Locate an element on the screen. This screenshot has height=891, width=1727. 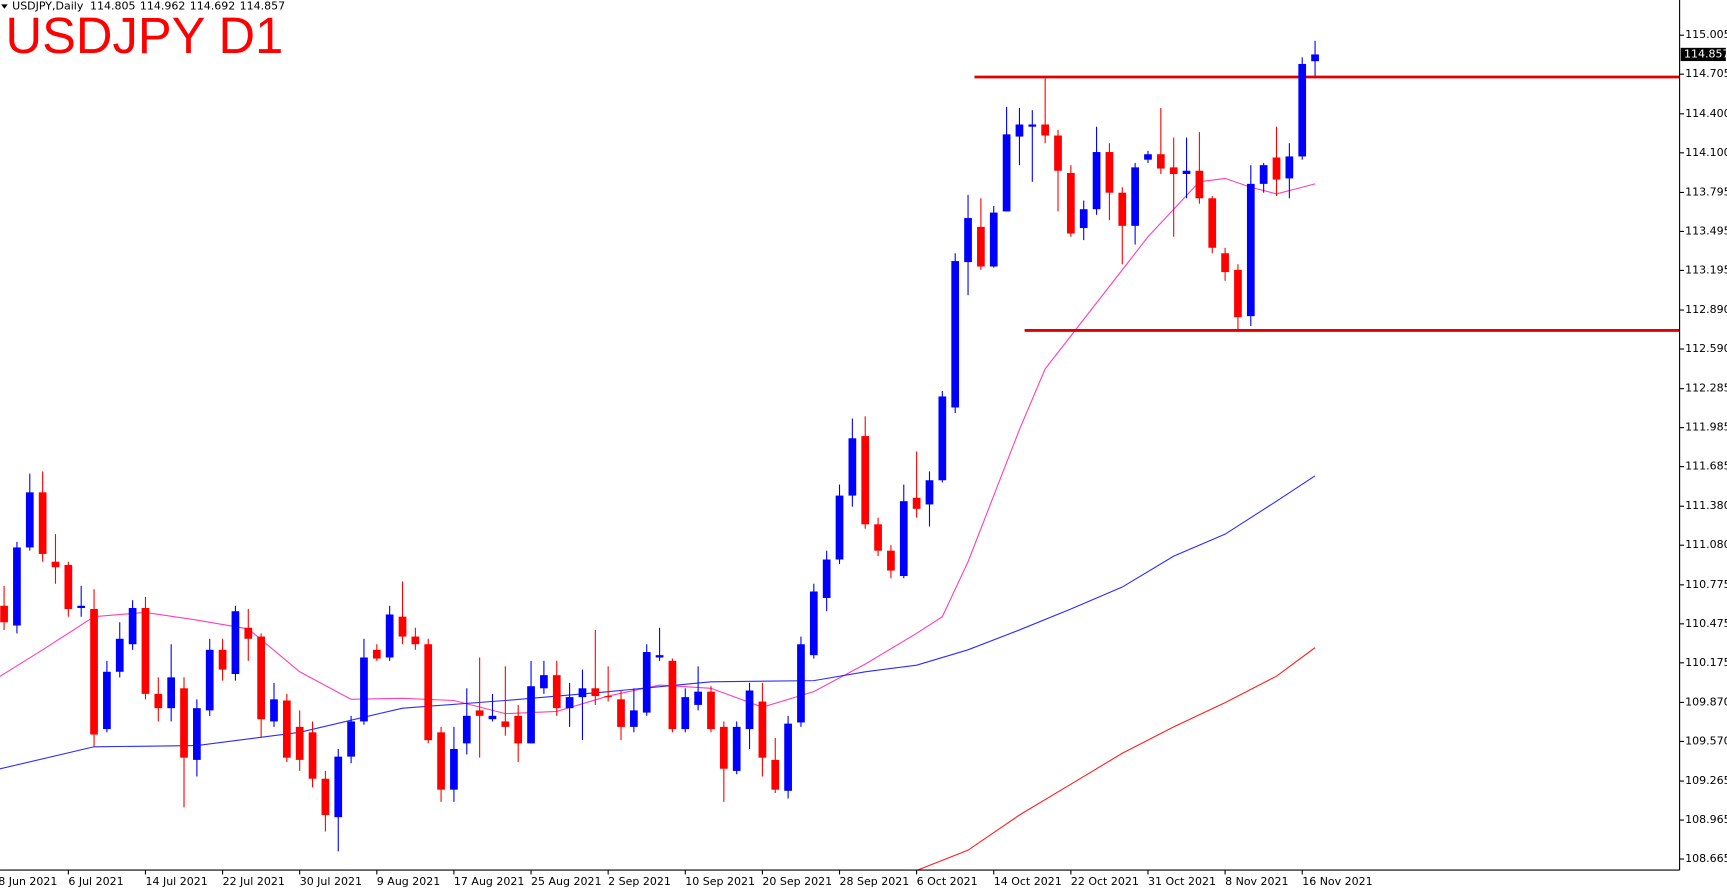
y-tick-label: 110.775 is located at coordinates (1706, 584).